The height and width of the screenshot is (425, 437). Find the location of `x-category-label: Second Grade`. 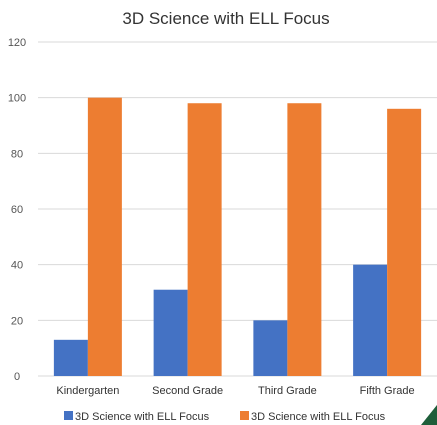

x-category-label: Second Grade is located at coordinates (187, 391).